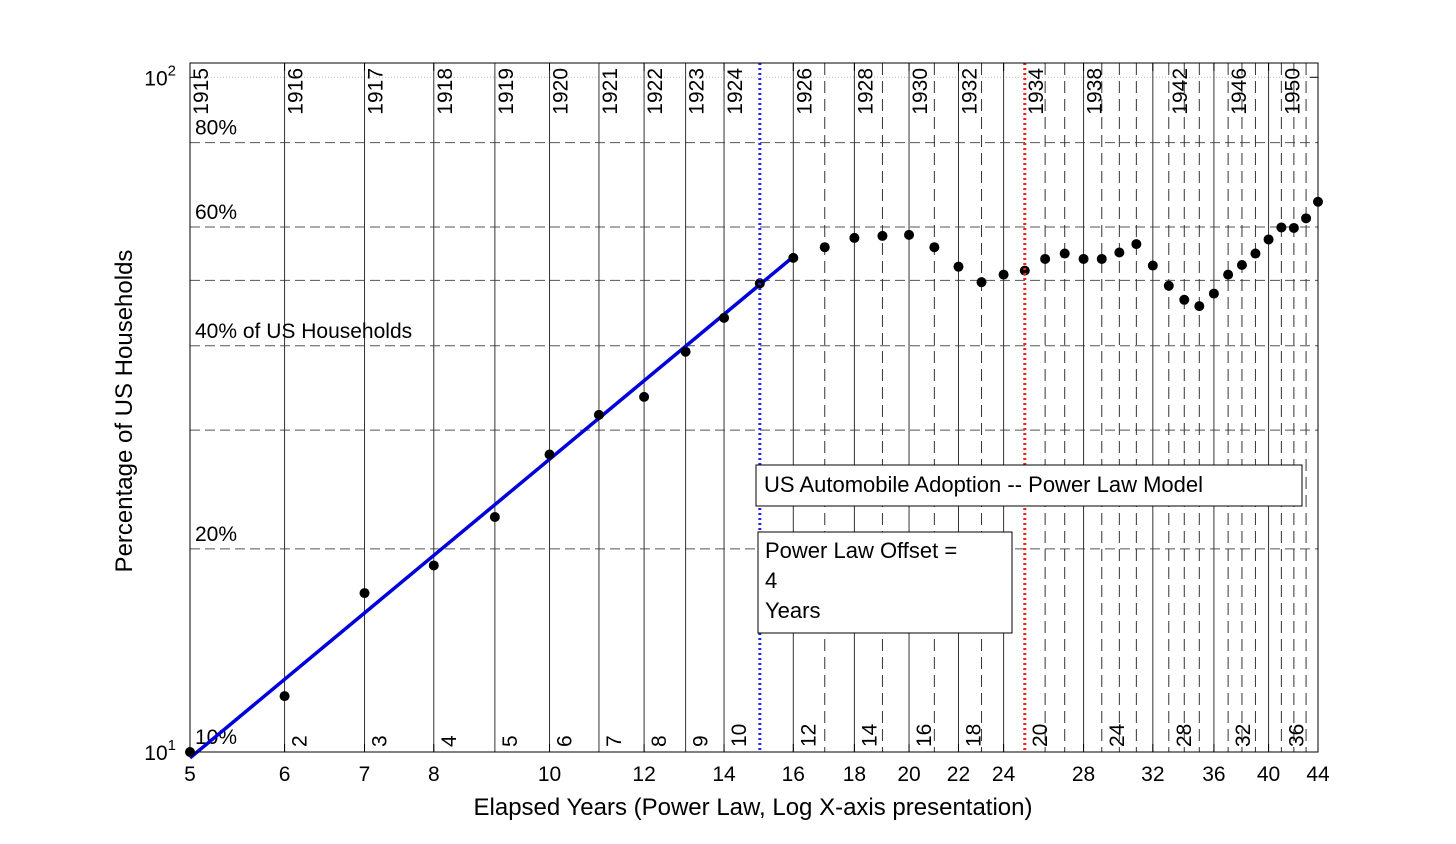  What do you see at coordinates (1036, 91) in the screenshot?
I see `year-label: 1934` at bounding box center [1036, 91].